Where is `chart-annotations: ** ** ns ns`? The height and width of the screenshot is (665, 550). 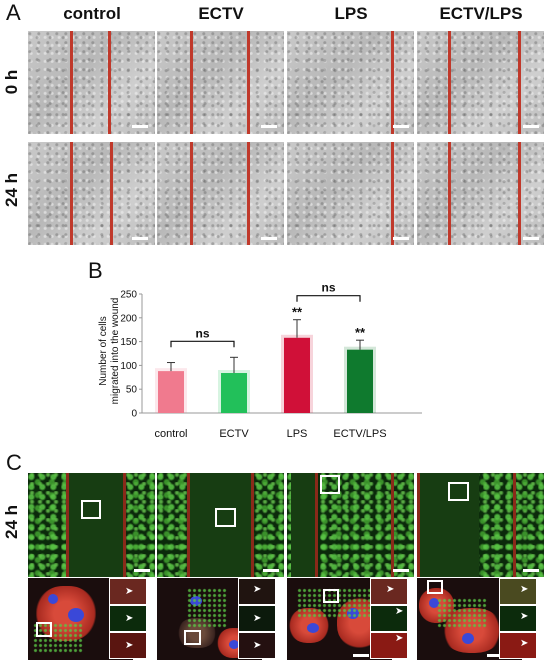
chart-annotations: ** ** ns ns is located at coordinates (268, 314).